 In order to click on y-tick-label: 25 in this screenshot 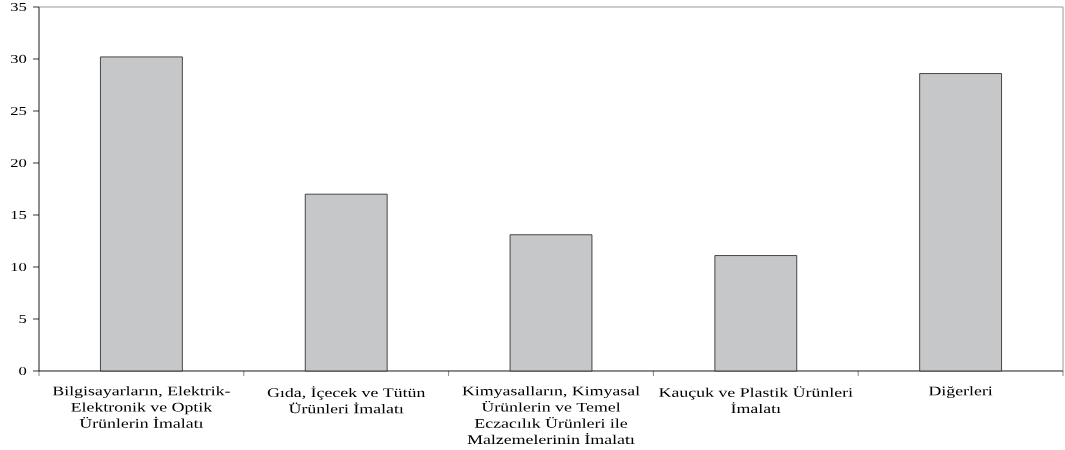, I will do `click(18, 111)`.